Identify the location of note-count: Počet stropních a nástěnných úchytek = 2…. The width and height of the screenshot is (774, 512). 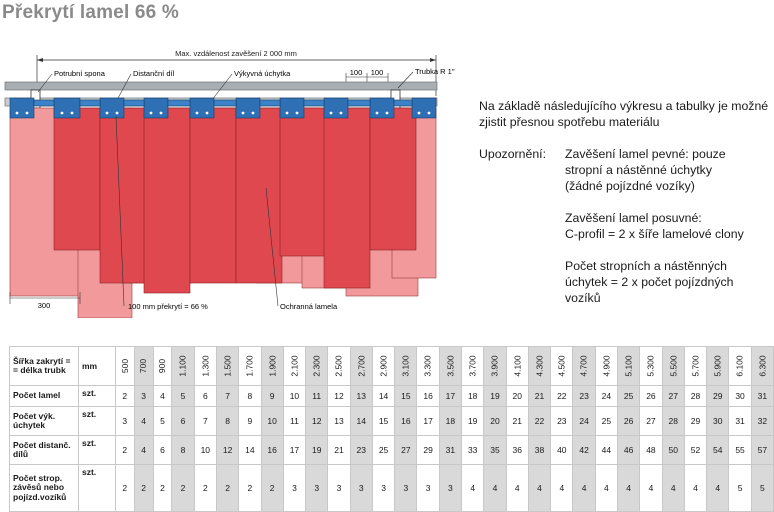
(649, 282).